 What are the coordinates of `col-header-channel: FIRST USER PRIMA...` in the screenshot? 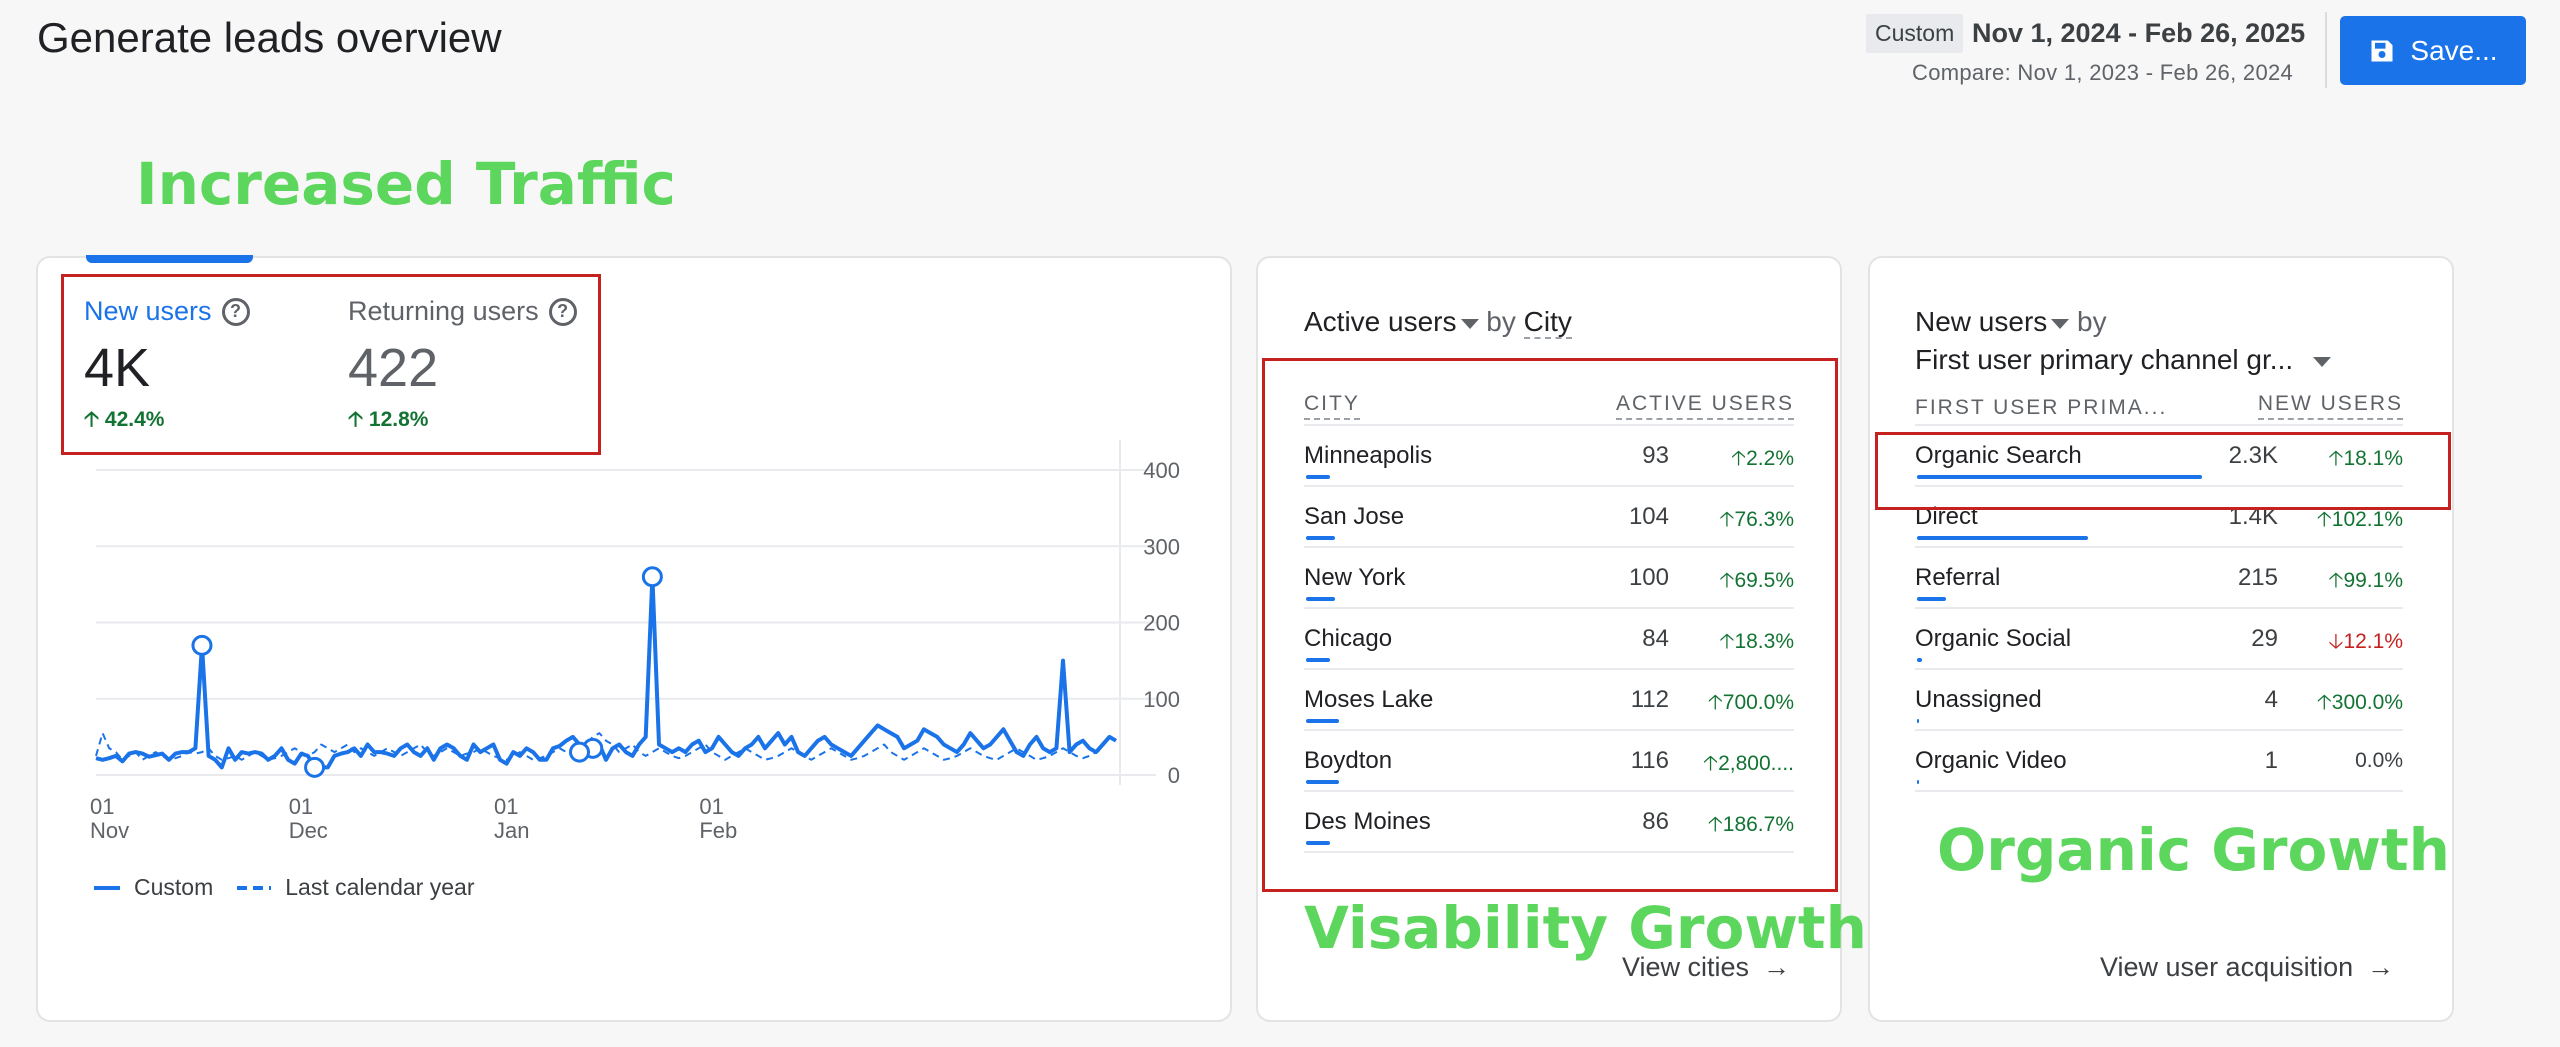 It's located at (2041, 407).